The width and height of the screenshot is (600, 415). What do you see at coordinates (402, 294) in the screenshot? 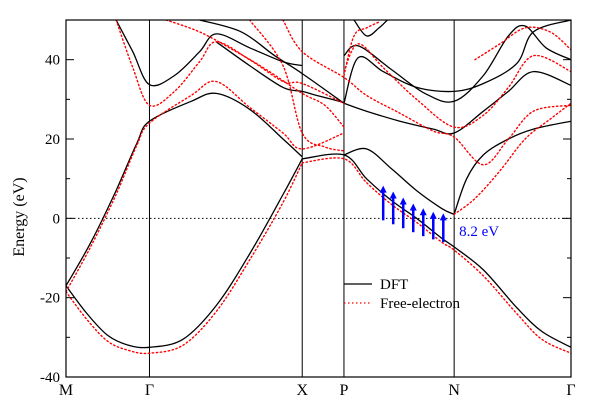
I see `legend: DFT Free-electron` at bounding box center [402, 294].